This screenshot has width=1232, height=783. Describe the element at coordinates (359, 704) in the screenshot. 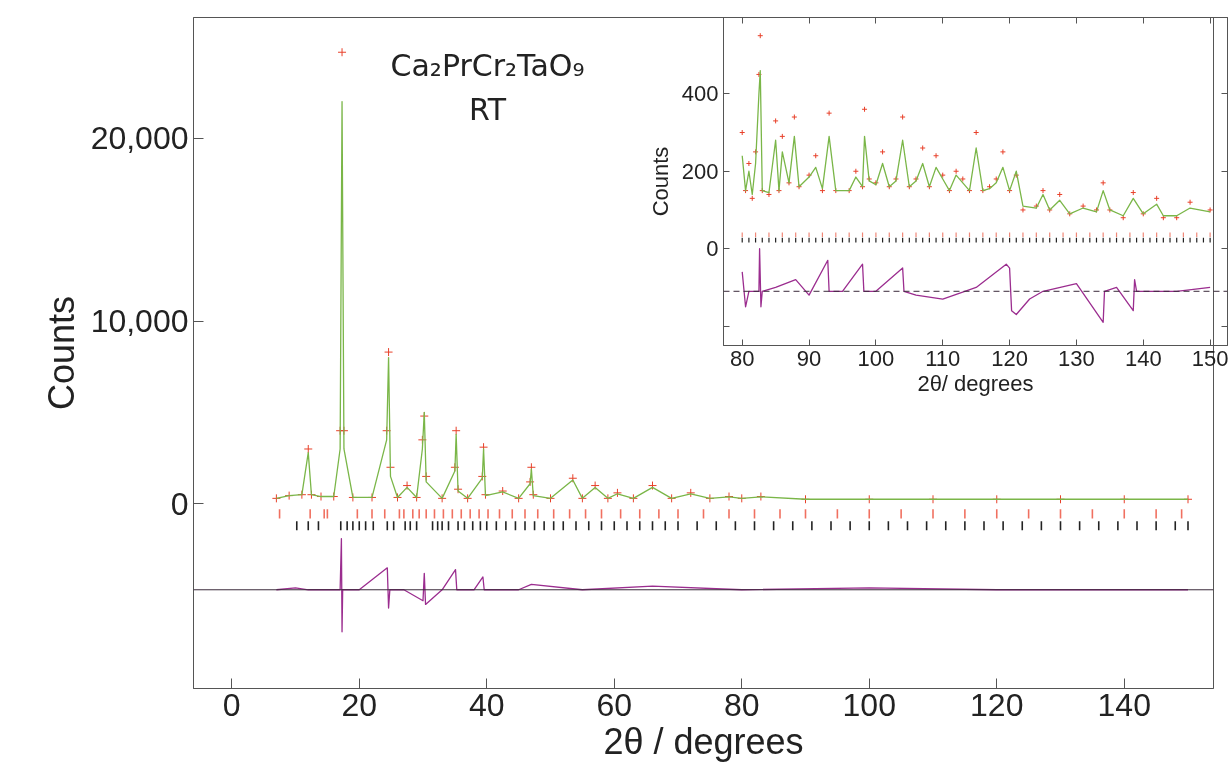

I see `x-tick-label: 20` at that location.